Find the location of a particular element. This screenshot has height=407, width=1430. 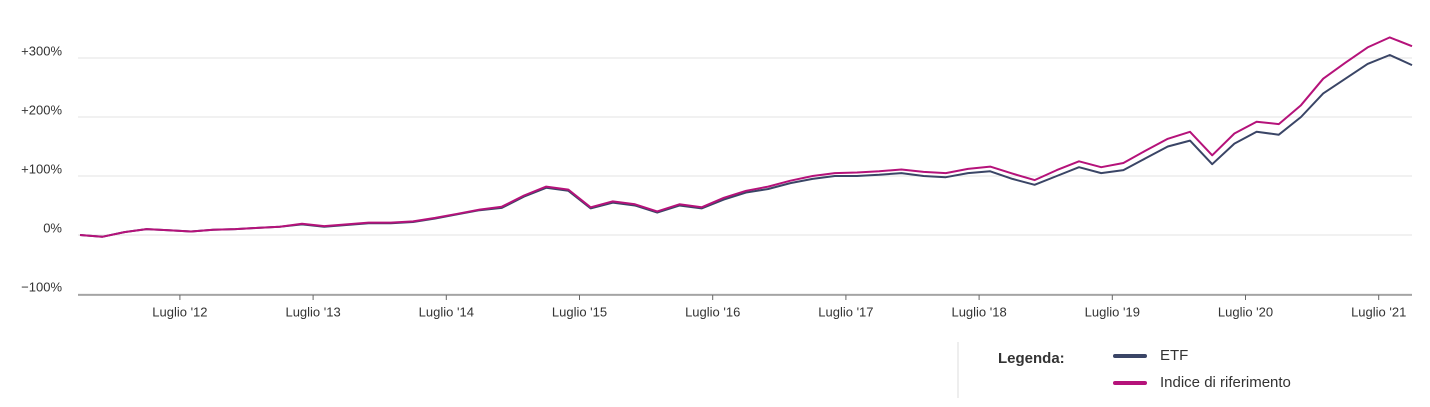

y-tick-label: −100% is located at coordinates (41, 286).